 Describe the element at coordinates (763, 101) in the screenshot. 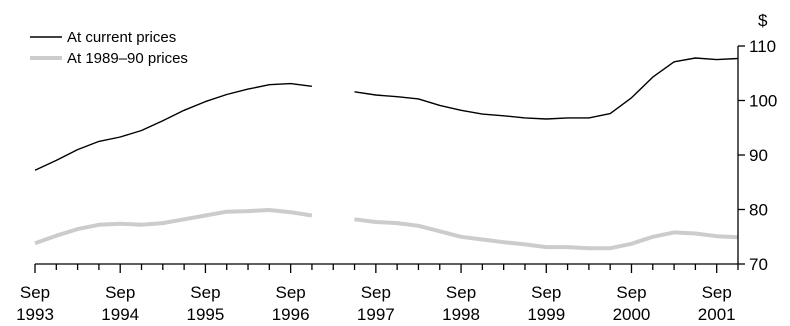

I see `y-tick-label-100: 100` at that location.